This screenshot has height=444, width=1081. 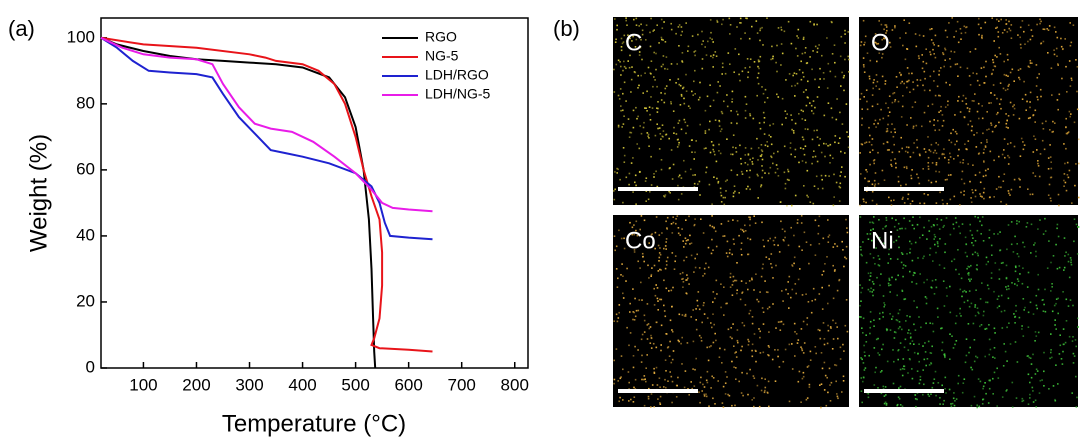 What do you see at coordinates (85, 234) in the screenshot?
I see `y-tick-label: 40` at bounding box center [85, 234].